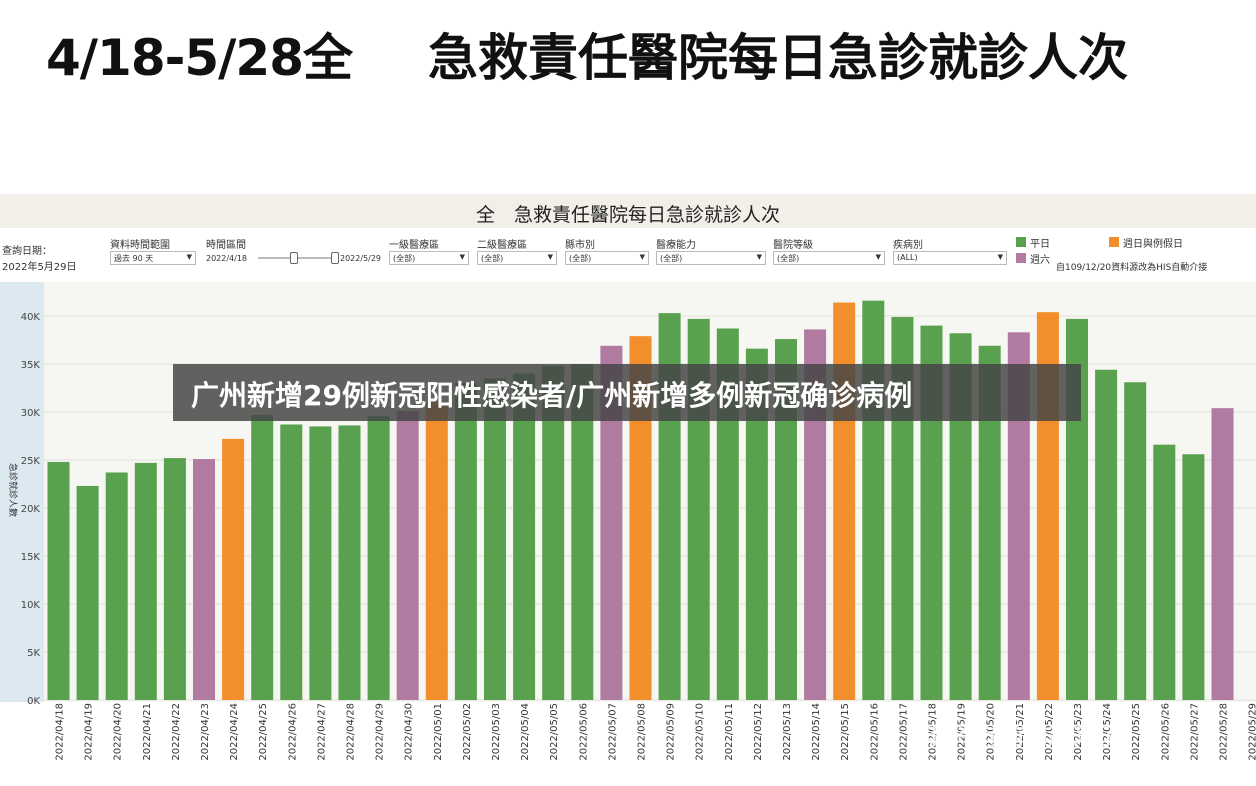 Image resolution: width=1256 pixels, height=786 pixels. Describe the element at coordinates (294, 258) in the screenshot. I see `range-slider-handle-start` at that location.